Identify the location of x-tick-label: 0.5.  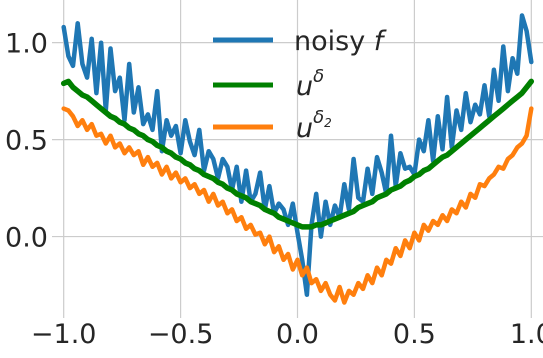
(414, 334).